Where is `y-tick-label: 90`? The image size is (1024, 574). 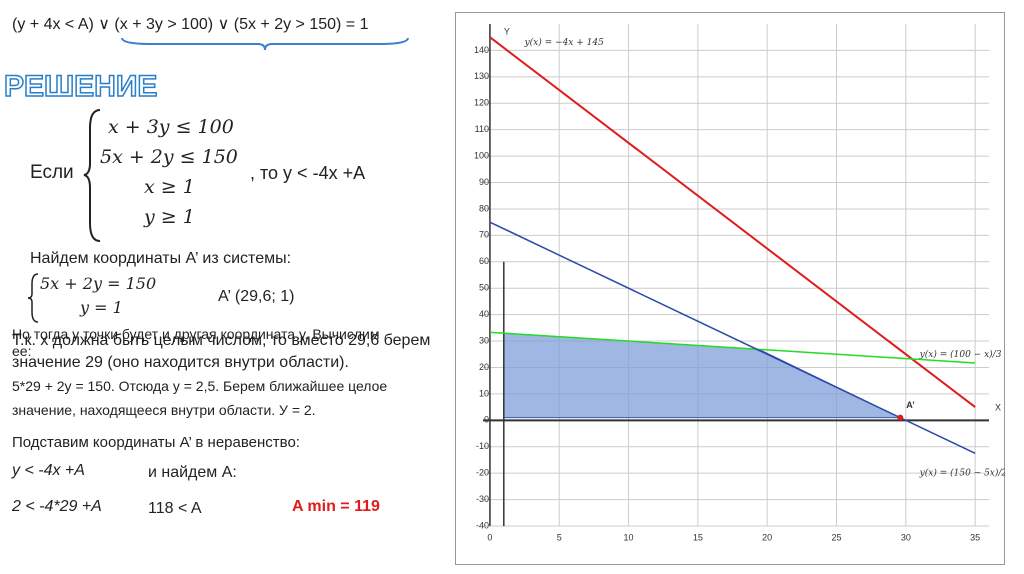
y-tick-label: 90 is located at coordinates (484, 182).